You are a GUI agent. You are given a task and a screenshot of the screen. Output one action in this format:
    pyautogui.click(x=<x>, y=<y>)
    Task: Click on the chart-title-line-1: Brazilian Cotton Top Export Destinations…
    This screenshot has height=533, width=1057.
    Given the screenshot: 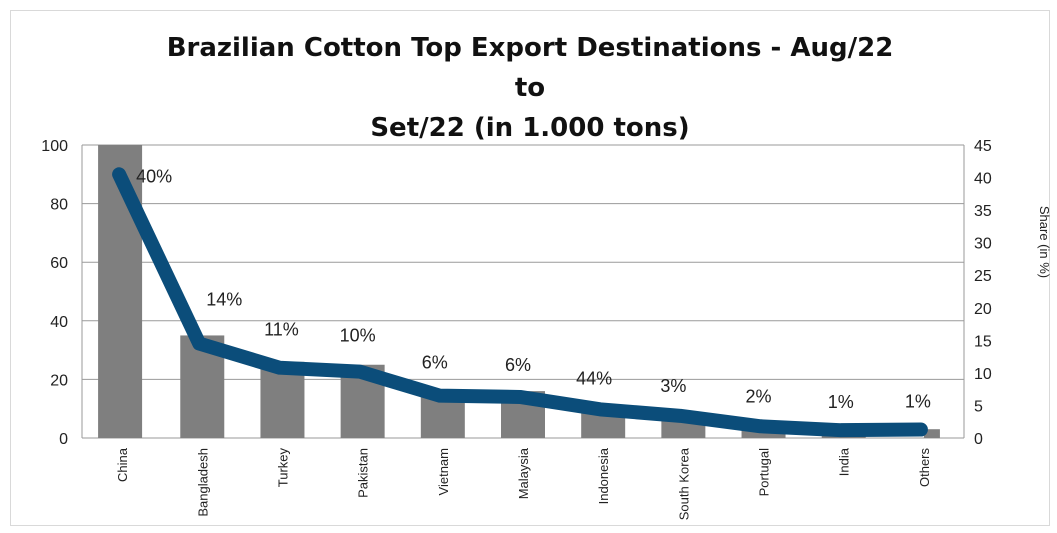 What is the action you would take?
    pyautogui.click(x=530, y=68)
    